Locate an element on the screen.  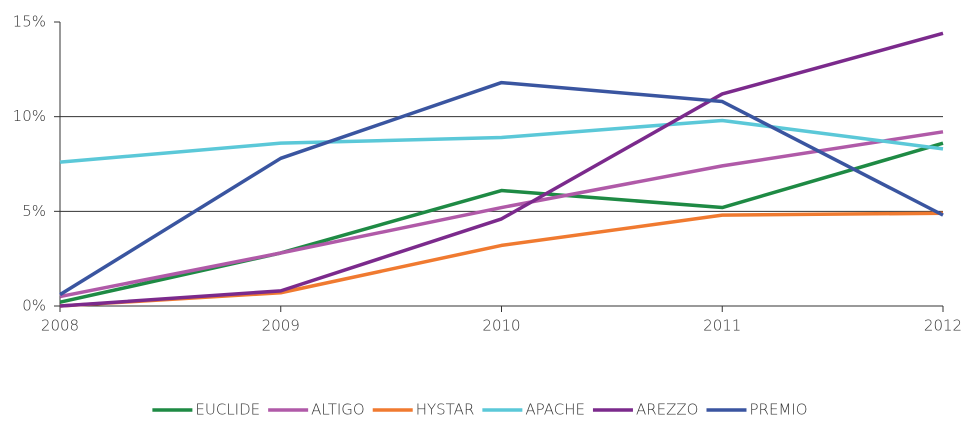
legend-label: AREZZO is located at coordinates (667, 410).